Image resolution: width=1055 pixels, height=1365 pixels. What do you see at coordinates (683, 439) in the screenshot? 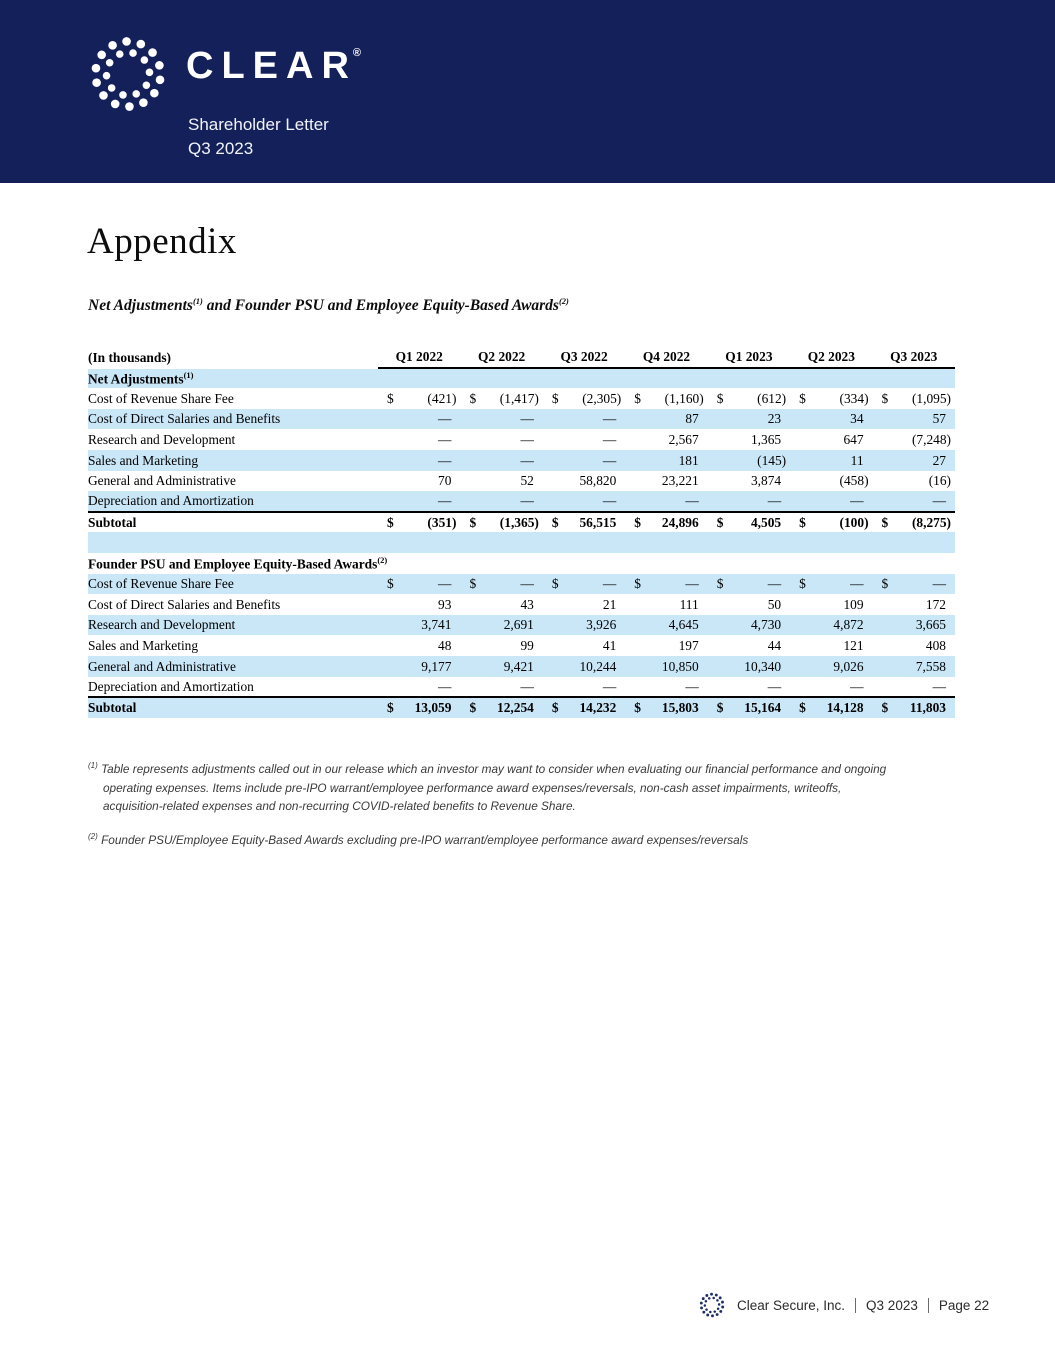
I see `cell-value: 2,567` at bounding box center [683, 439].